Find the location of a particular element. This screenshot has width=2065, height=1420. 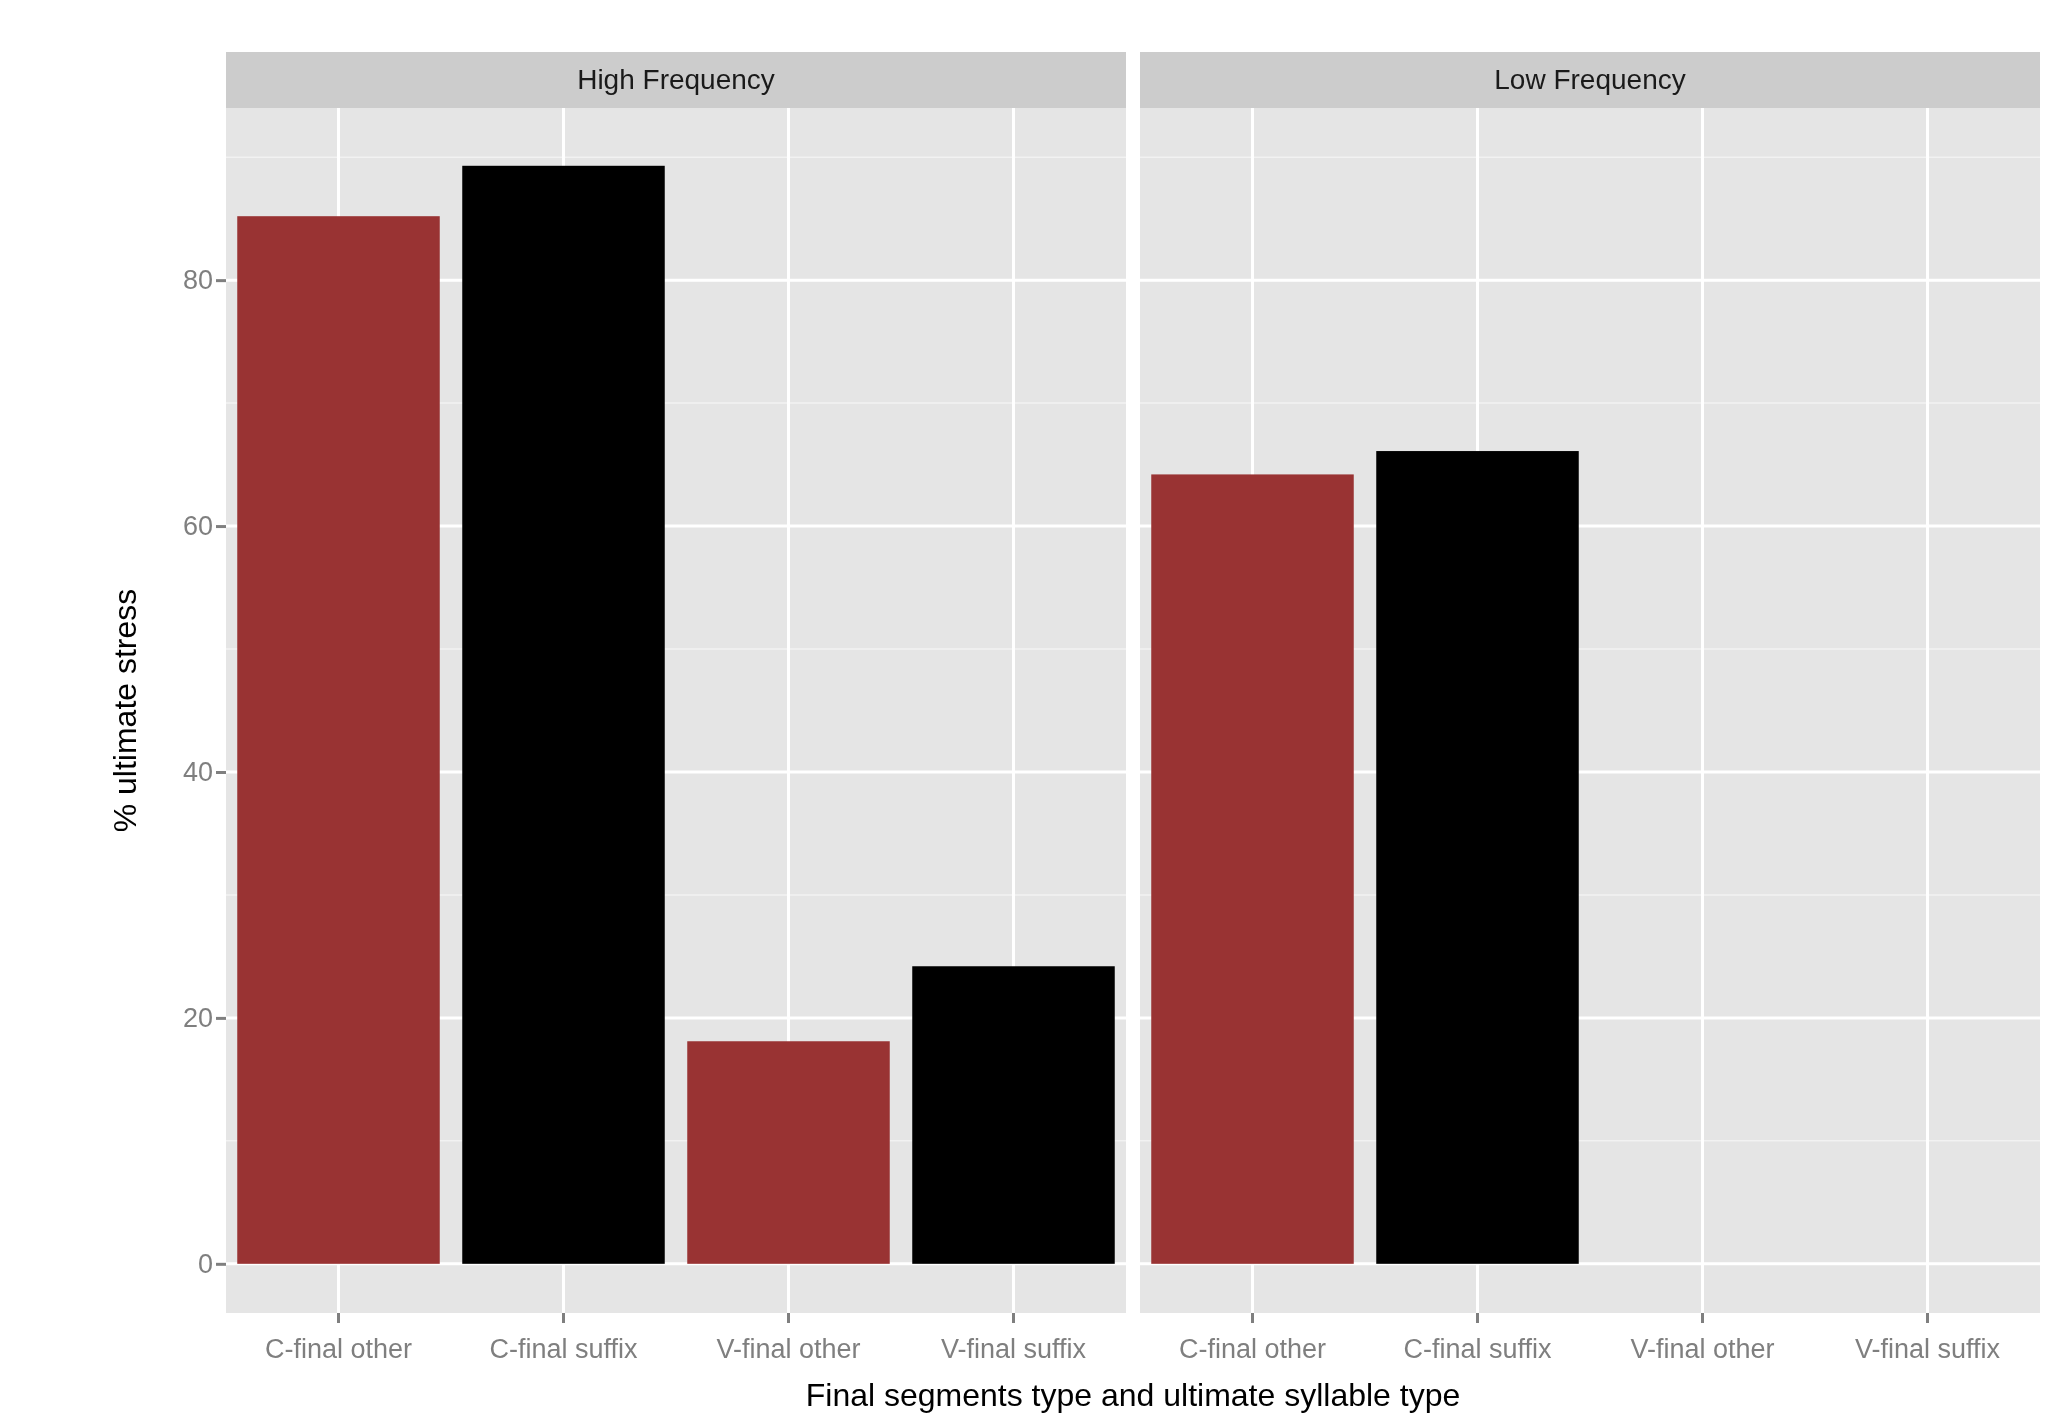

y-tick-label: 80 is located at coordinates (197, 280).